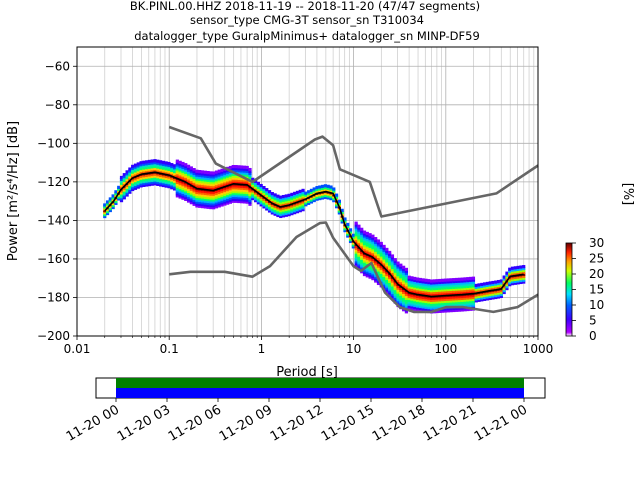 The width and height of the screenshot is (640, 480). What do you see at coordinates (57, 201) in the screenshot?
I see `y-axis-ticks: −60−80−100−120−140−160−180−200` at bounding box center [57, 201].